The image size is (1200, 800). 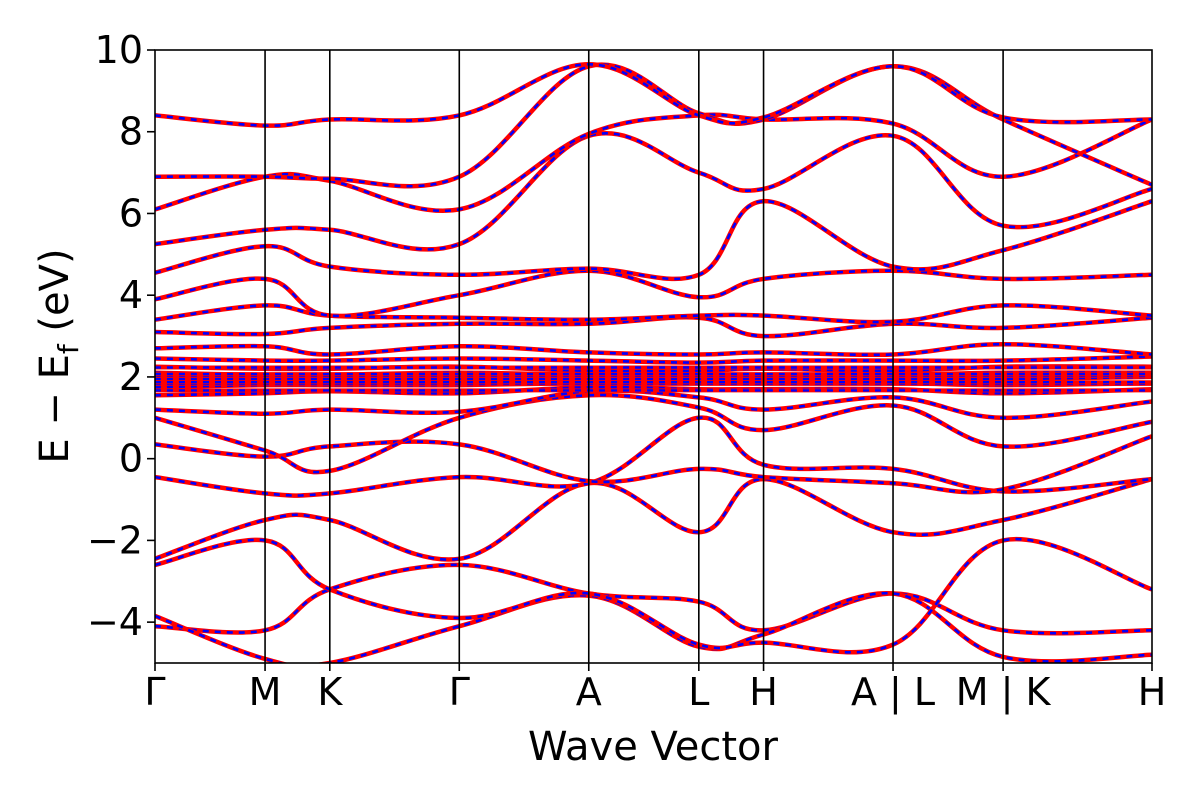 What do you see at coordinates (131, 459) in the screenshot?
I see `y-tick-label: 0` at bounding box center [131, 459].